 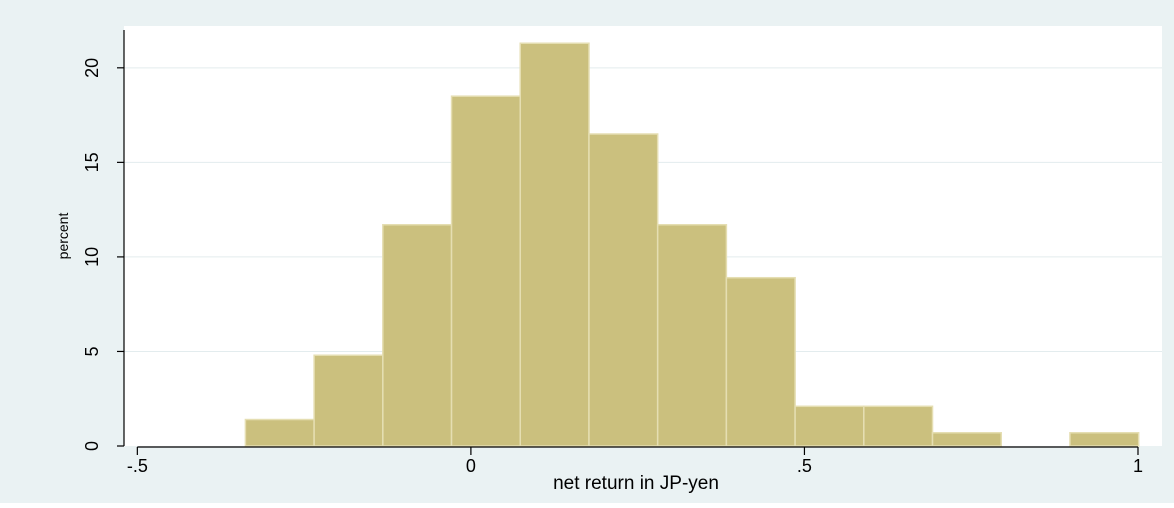 I want to click on y-axis-ticks: 0 5 10 15 20, so click(x=103, y=254).